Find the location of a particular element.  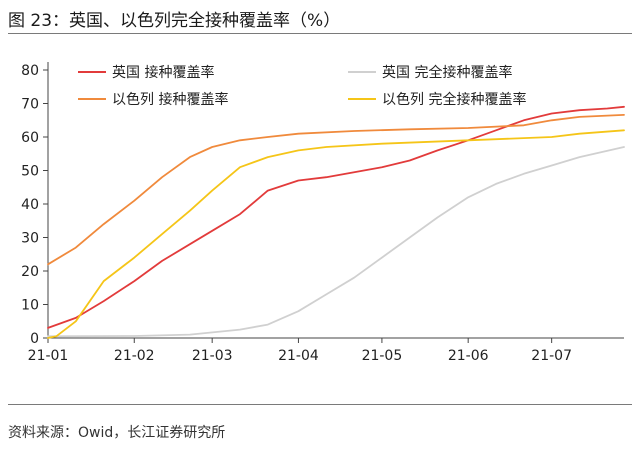

y-tick-label: 0 is located at coordinates (34, 339).